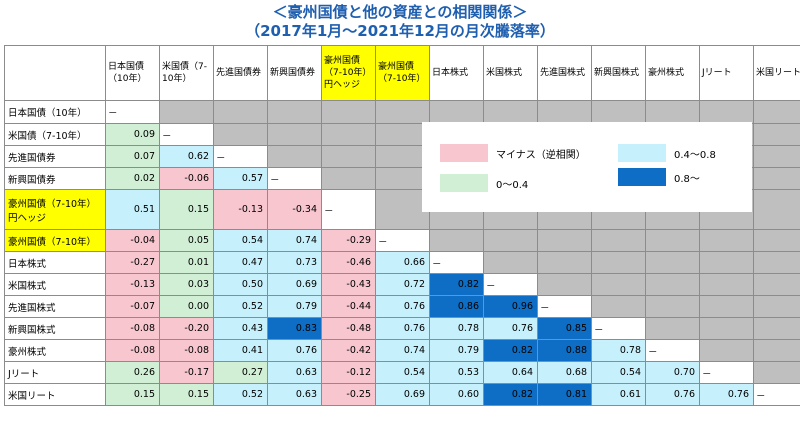 The image size is (800, 428). Describe the element at coordinates (186, 284) in the screenshot. I see `correlation-cell: 0.03` at that location.